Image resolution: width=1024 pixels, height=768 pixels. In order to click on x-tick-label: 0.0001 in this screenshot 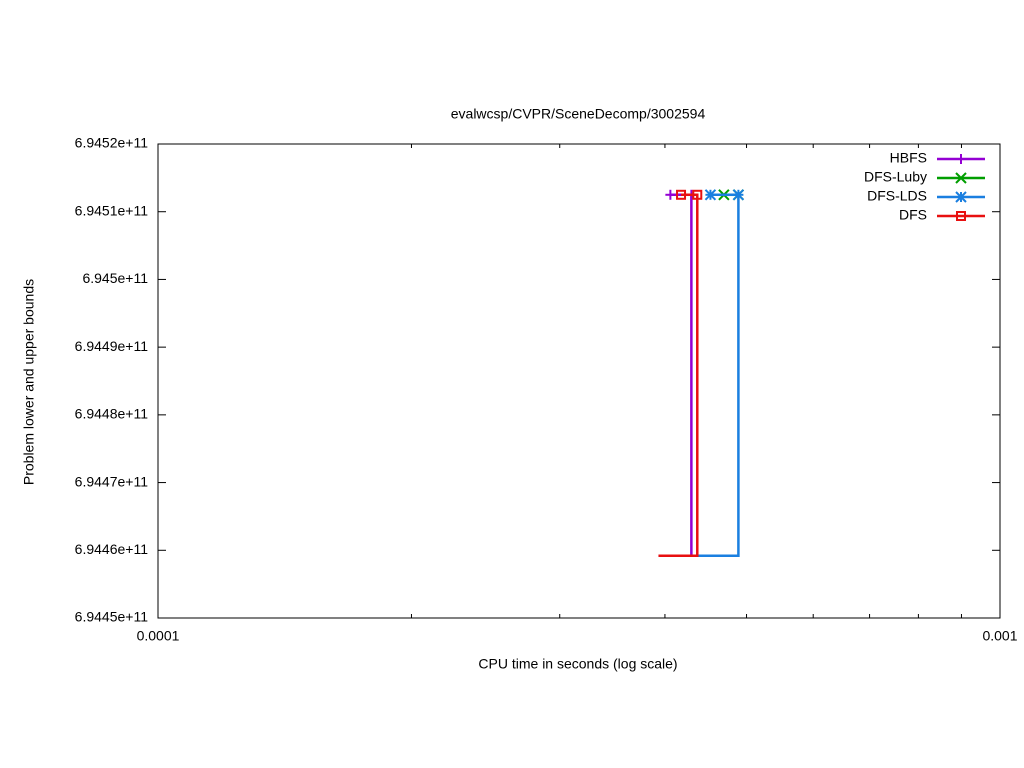, I will do `click(158, 636)`.